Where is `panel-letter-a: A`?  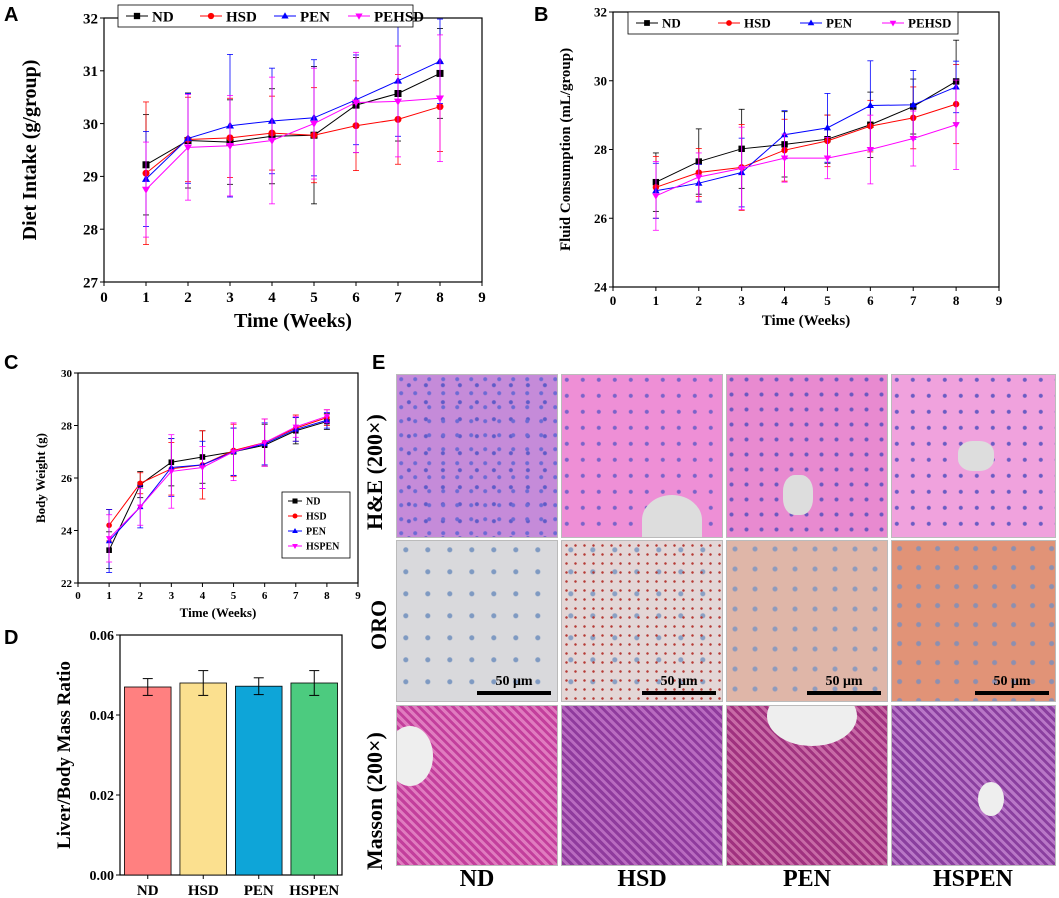
panel-letter-a: A is located at coordinates (11, 15).